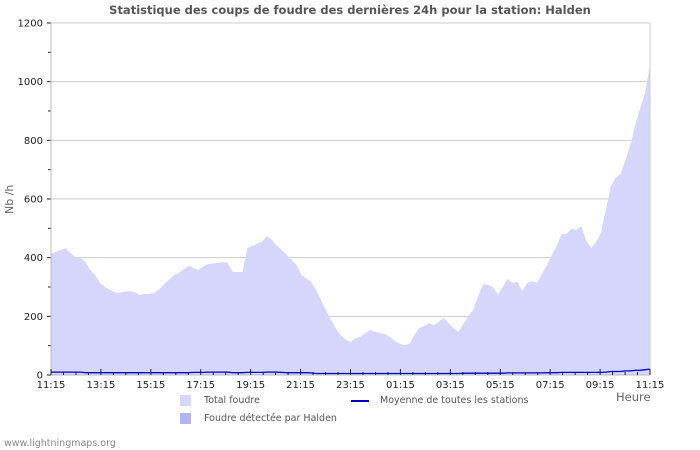 This screenshot has height=450, width=700. What do you see at coordinates (454, 400) in the screenshot?
I see `legend-label-average: Moyenne de toutes les stations` at bounding box center [454, 400].